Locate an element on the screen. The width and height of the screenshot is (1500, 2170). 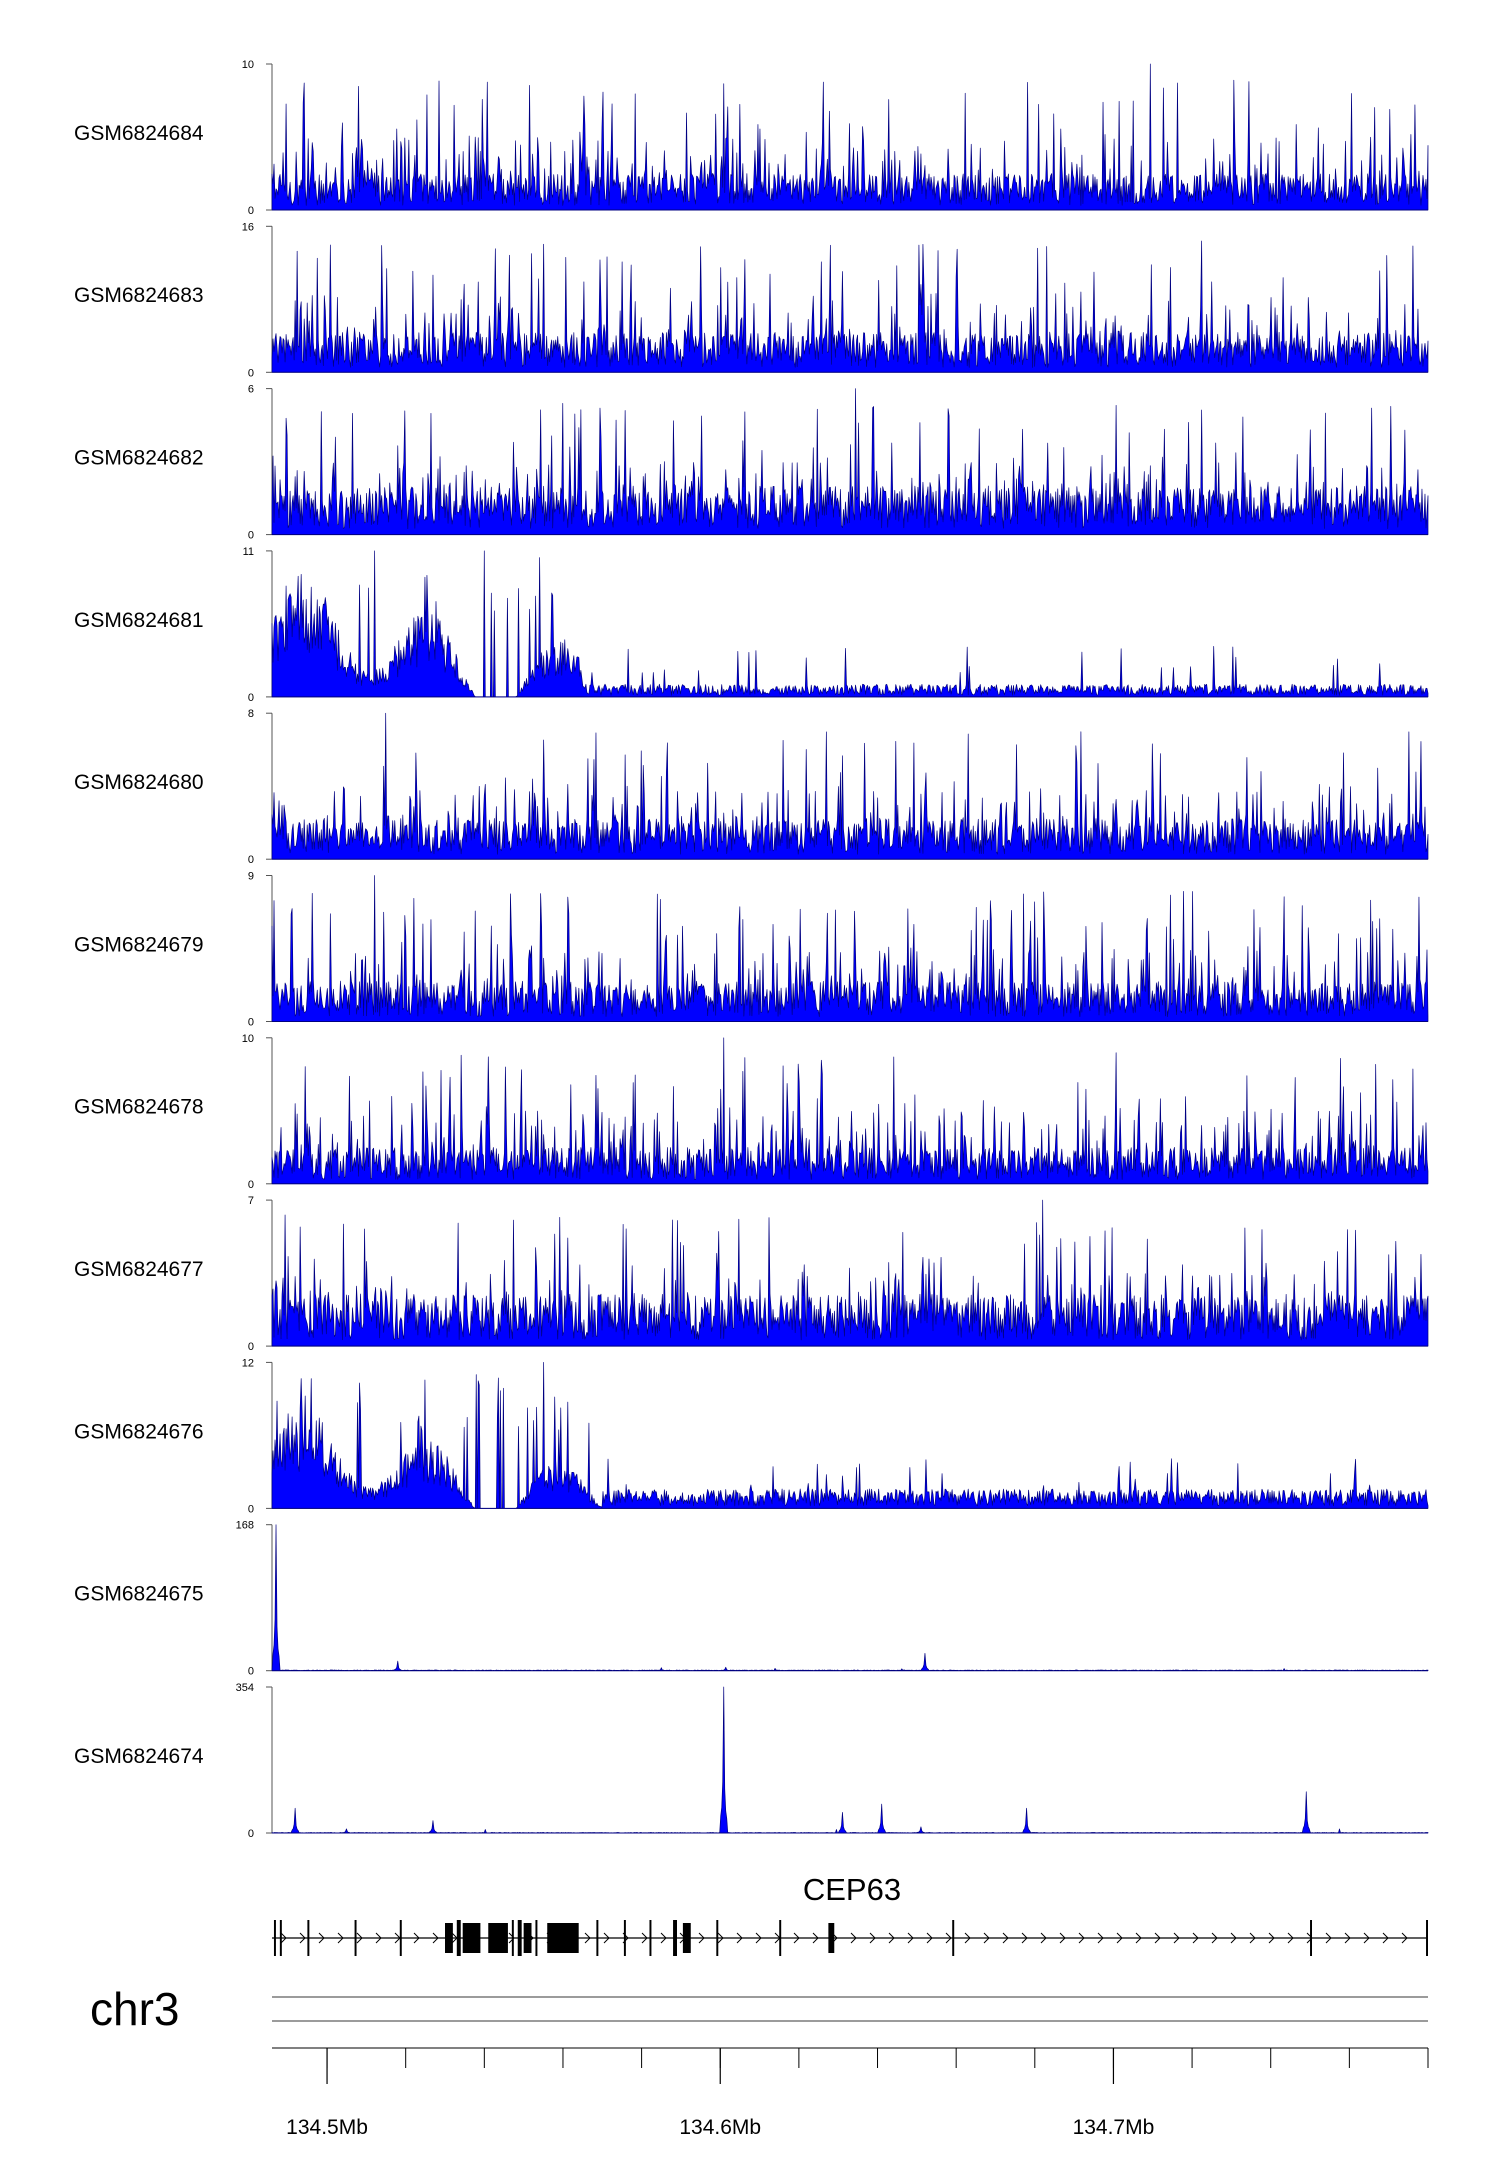
track-label: GSM6824674 is located at coordinates (139, 1756).